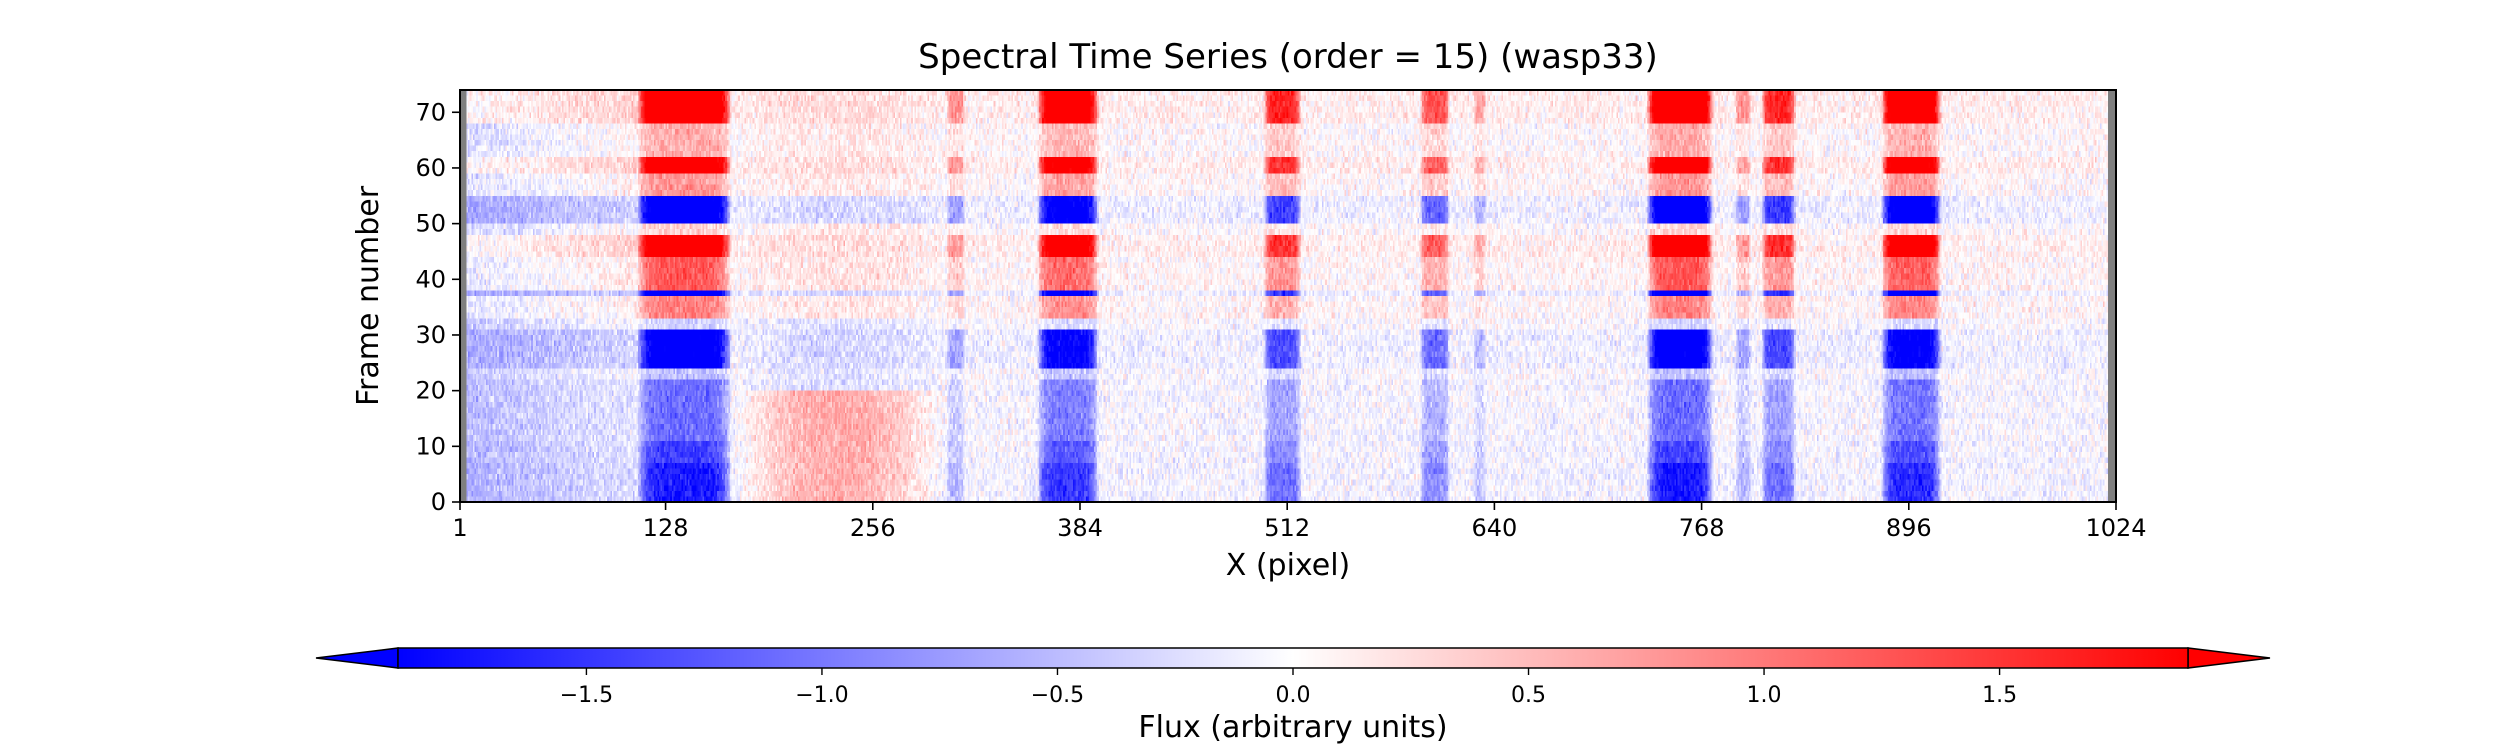 Image resolution: width=2520 pixels, height=750 pixels. I want to click on colorbar-gradient, so click(1293, 658).